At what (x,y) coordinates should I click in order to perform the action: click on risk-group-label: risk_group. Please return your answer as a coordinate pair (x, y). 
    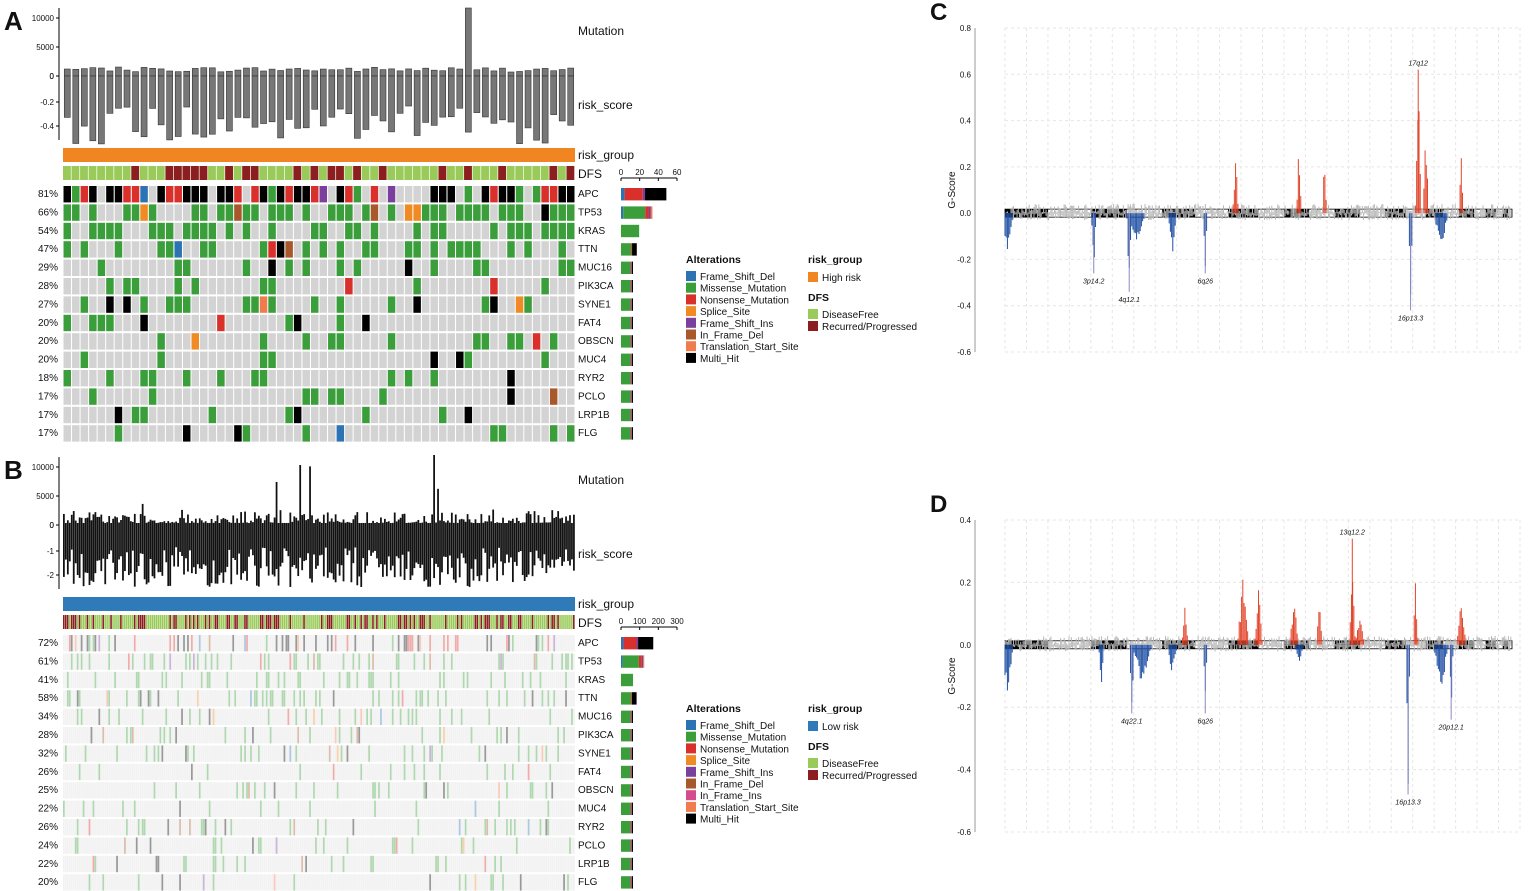
    Looking at the image, I should click on (606, 155).